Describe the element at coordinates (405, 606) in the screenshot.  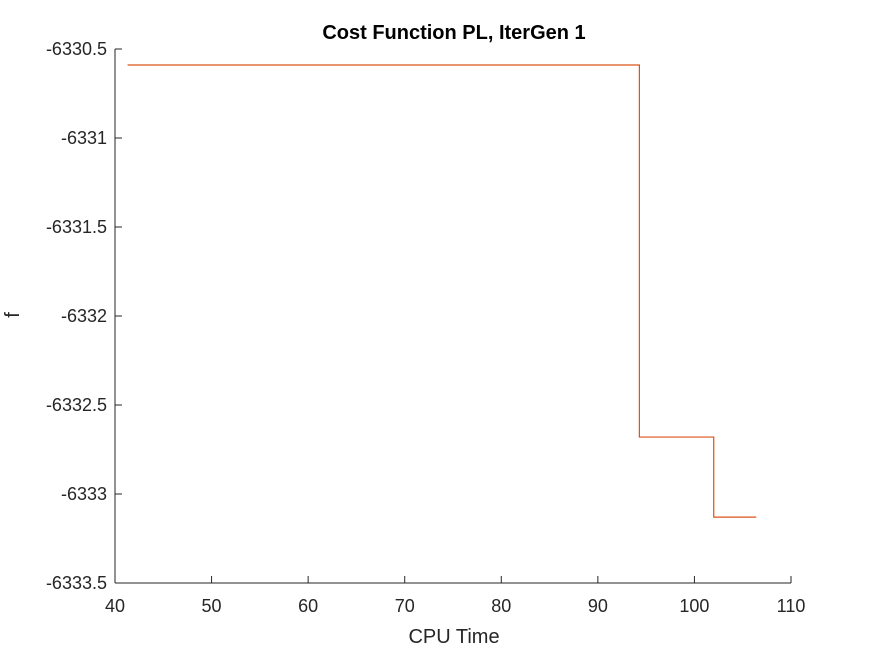
I see `x-tick-label: 70` at that location.